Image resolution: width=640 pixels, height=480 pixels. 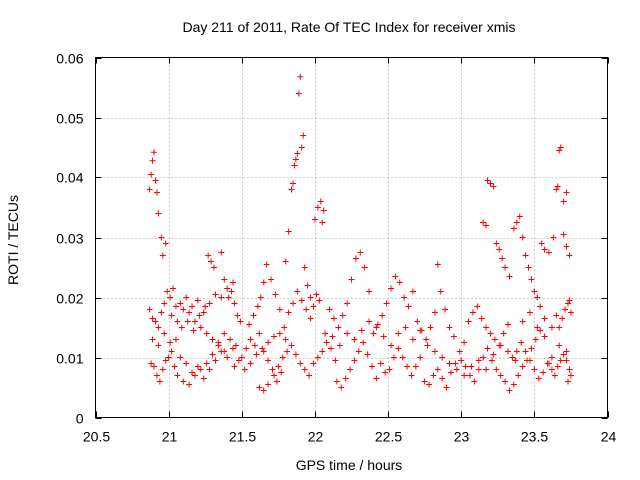 What do you see at coordinates (80, 419) in the screenshot?
I see `y-tick-label: 0` at bounding box center [80, 419].